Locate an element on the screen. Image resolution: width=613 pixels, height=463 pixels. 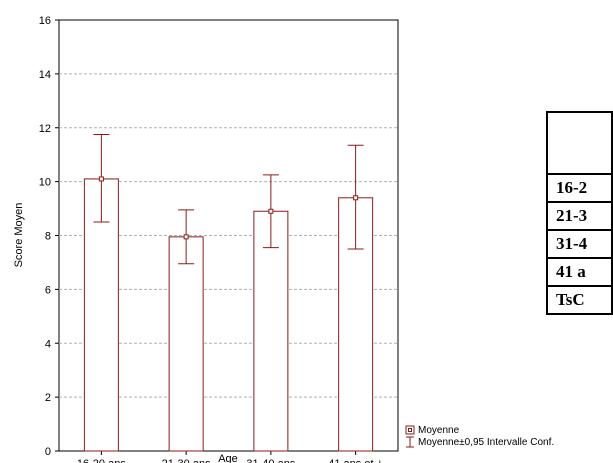
y-axis-title: Score Moyen is located at coordinates (19, 235).